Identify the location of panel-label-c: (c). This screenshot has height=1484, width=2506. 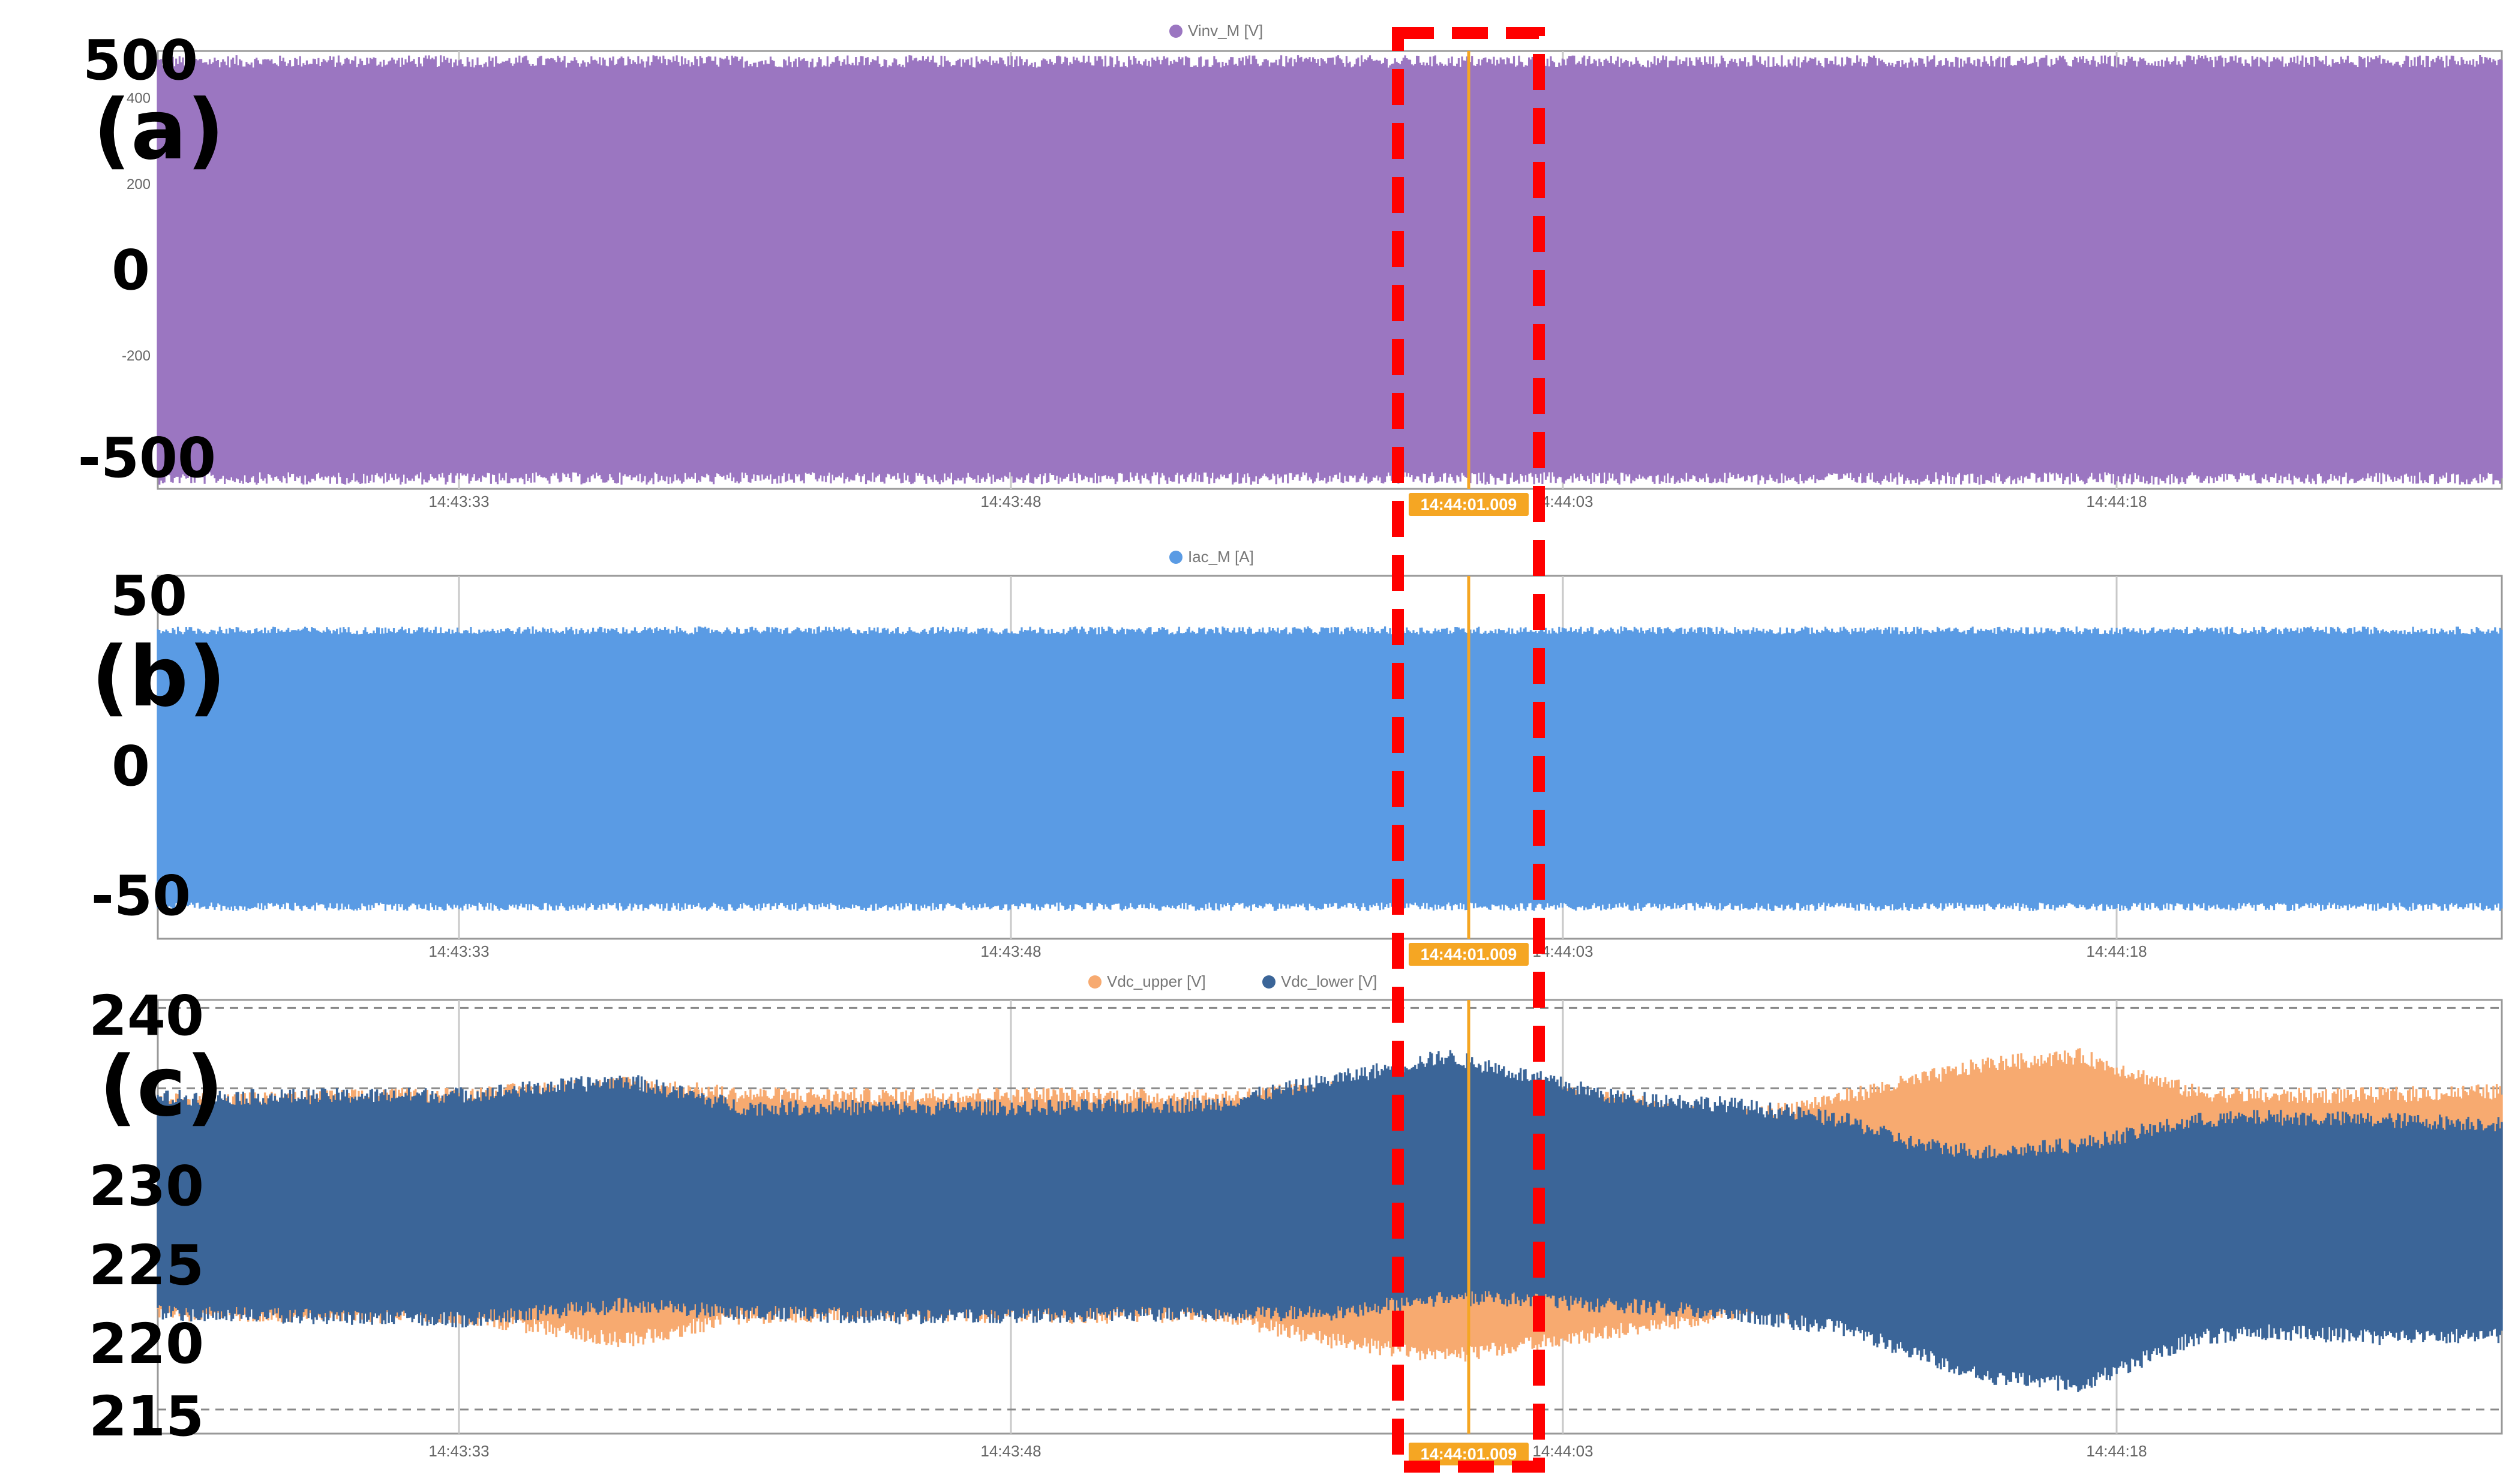
(161, 1086).